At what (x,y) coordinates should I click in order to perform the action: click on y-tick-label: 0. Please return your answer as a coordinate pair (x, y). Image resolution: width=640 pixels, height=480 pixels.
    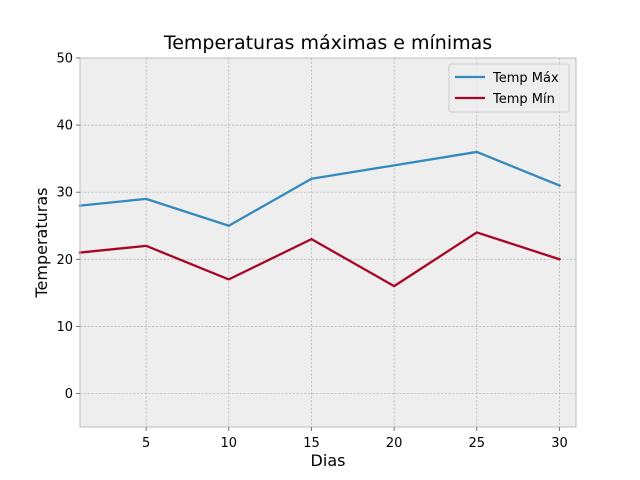
    Looking at the image, I should click on (69, 394).